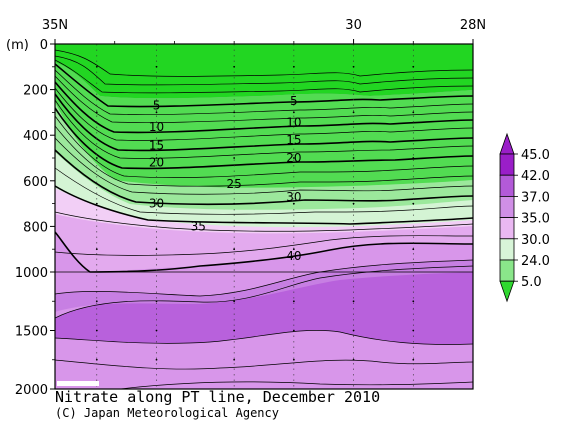 Image resolution: width=570 pixels, height=423 pixels. I want to click on colorbar-level-label: 42.0, so click(535, 176).